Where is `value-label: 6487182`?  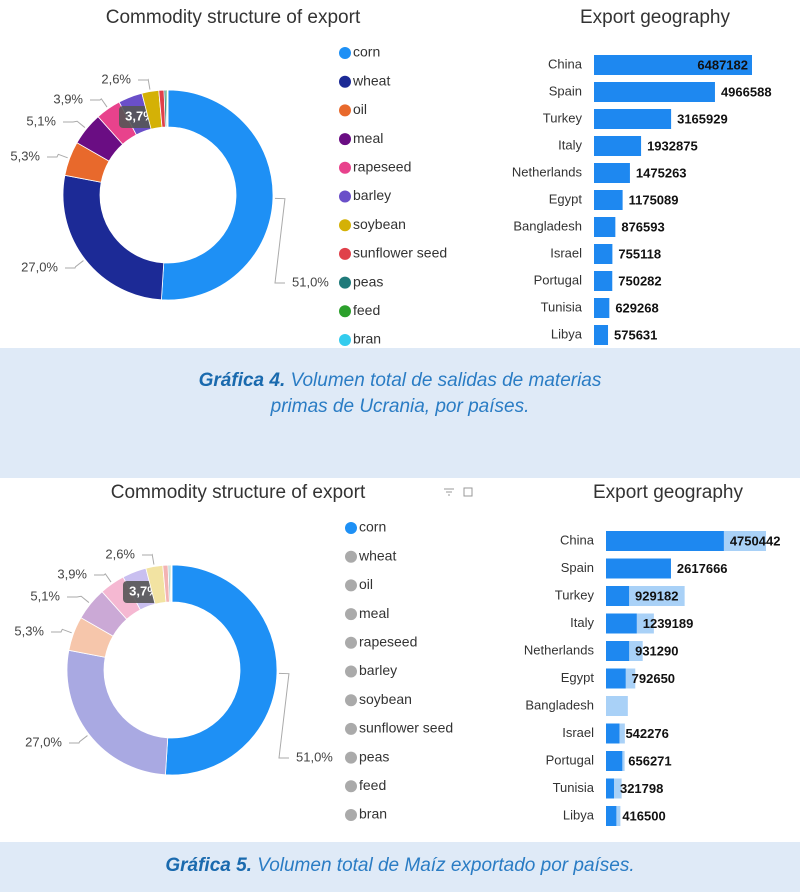
value-label: 6487182 is located at coordinates (722, 64).